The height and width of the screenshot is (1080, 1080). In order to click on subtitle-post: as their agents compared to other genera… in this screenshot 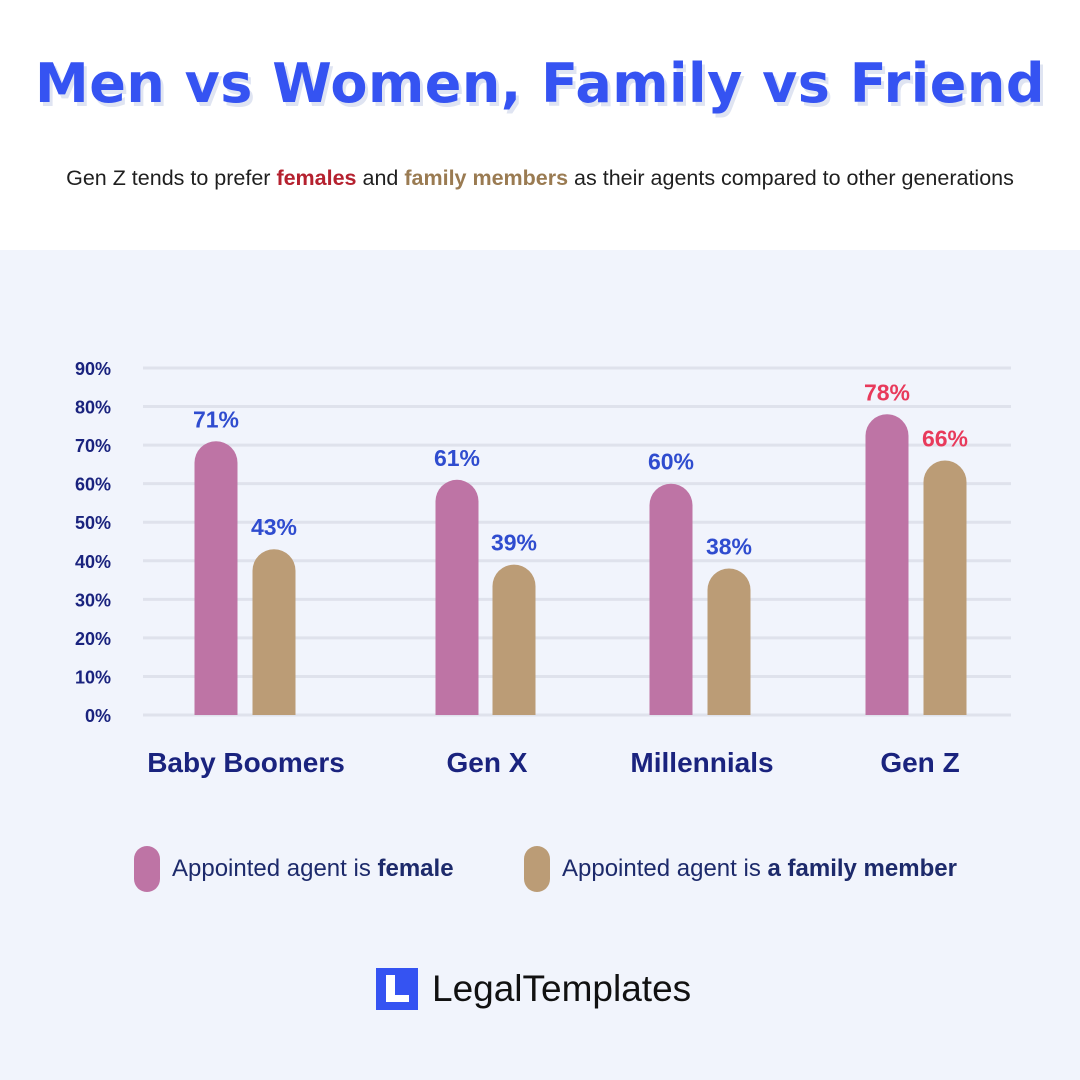, I will do `click(791, 178)`.